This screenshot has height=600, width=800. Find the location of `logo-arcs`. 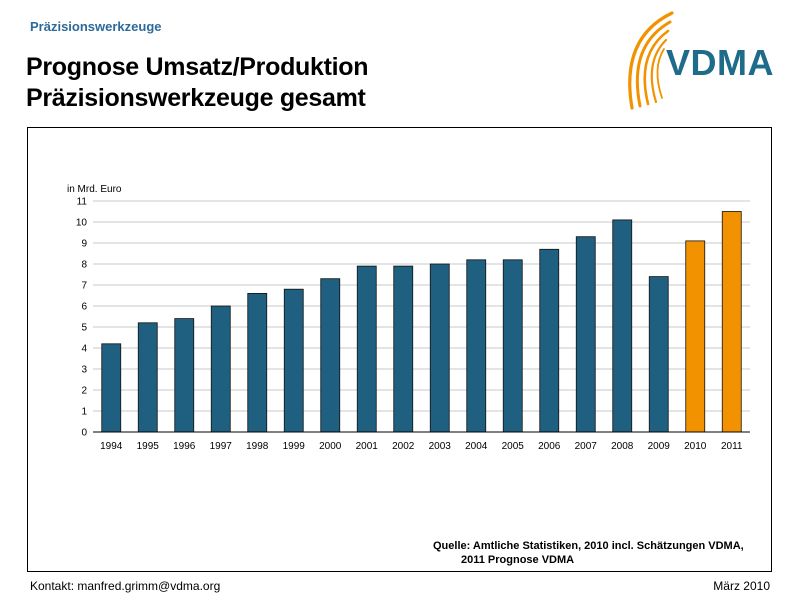

logo-arcs is located at coordinates (651, 60).